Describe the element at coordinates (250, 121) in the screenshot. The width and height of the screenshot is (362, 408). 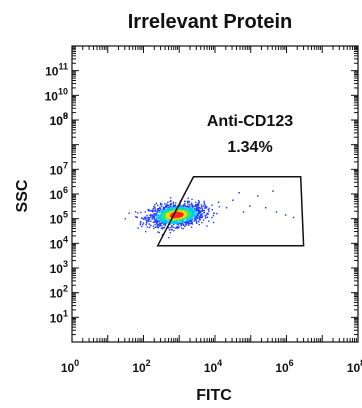
I see `gate-label: Anti-CD123` at that location.